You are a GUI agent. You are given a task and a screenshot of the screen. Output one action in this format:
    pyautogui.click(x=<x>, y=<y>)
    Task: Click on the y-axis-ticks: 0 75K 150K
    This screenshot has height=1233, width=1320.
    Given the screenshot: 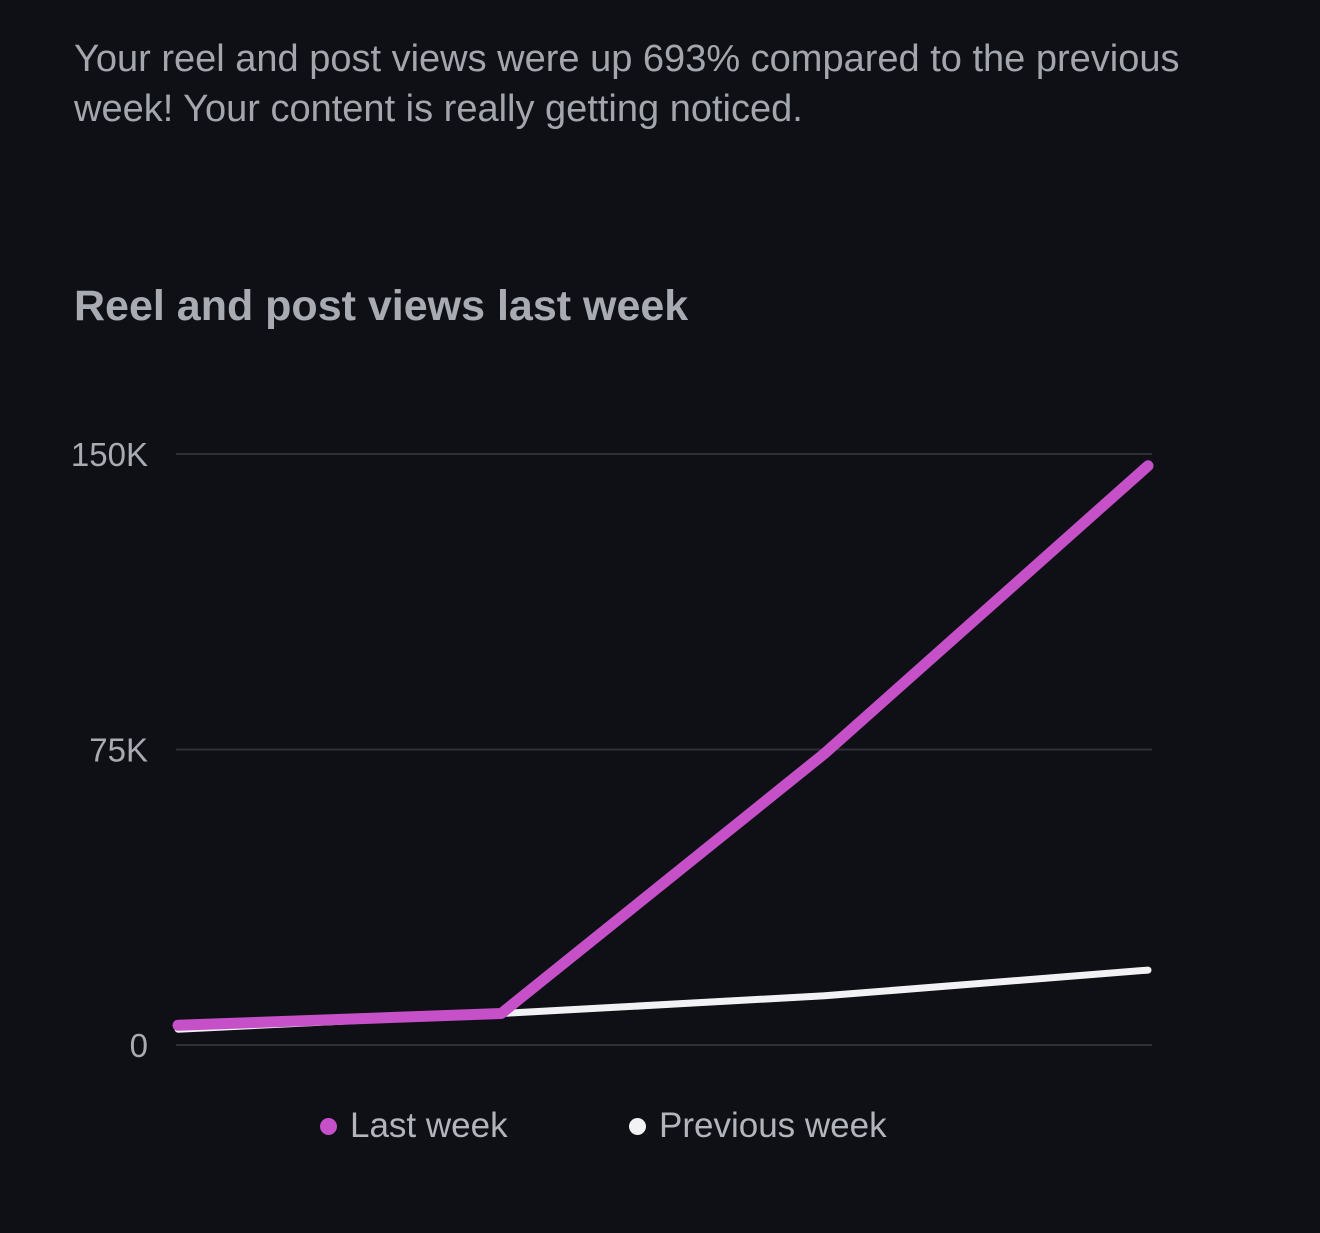 What is the action you would take?
    pyautogui.click(x=109, y=750)
    